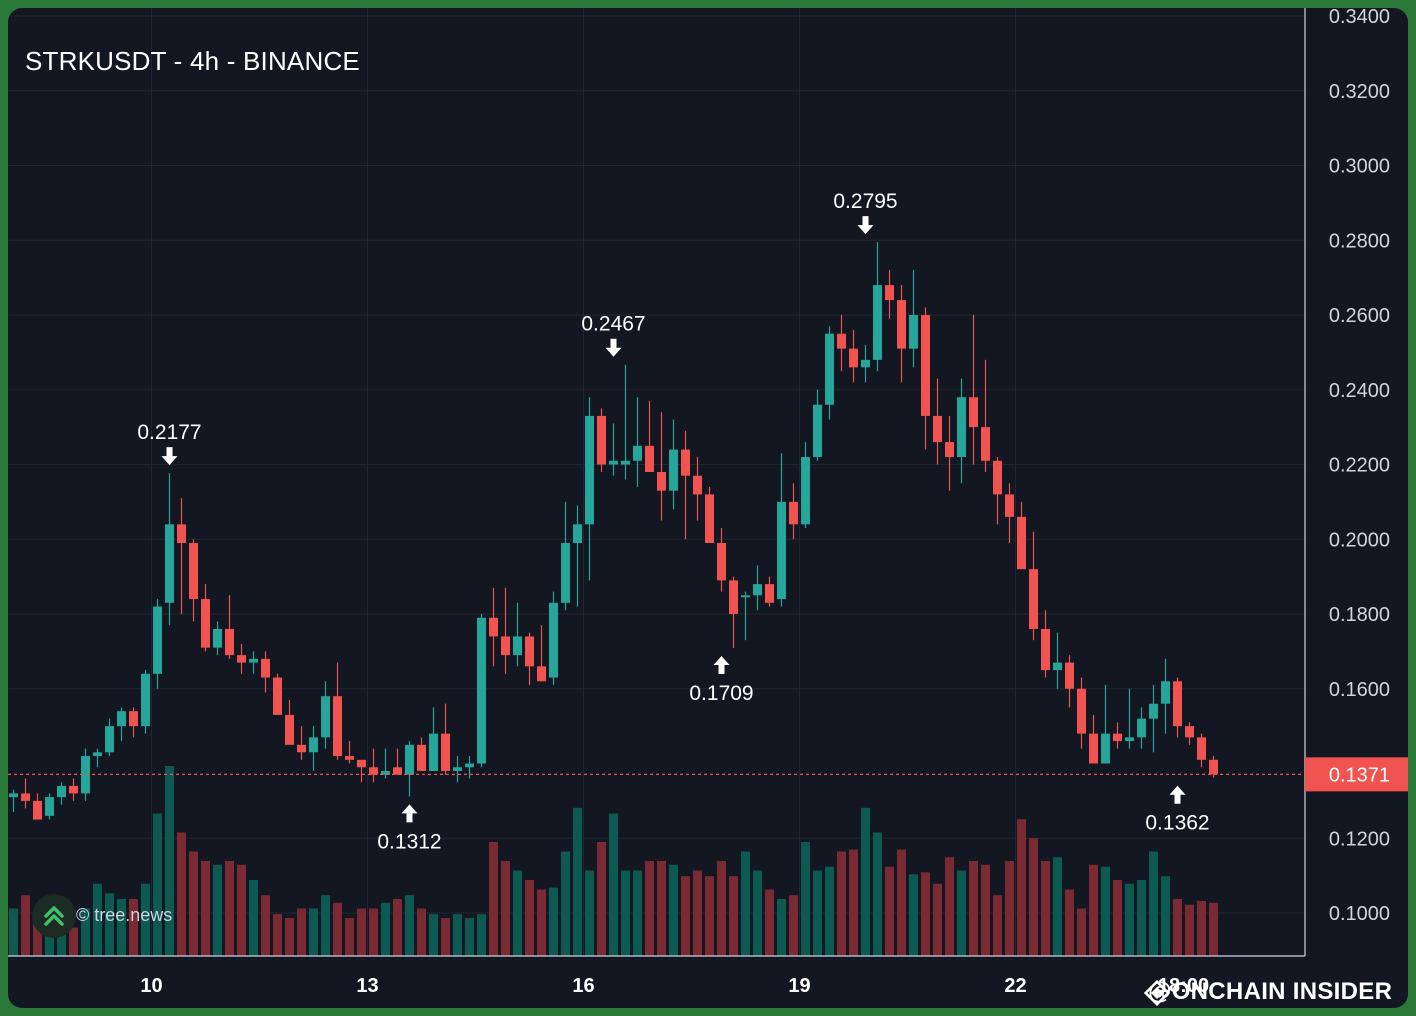  I want to click on x-tick-label: 13, so click(367, 986).